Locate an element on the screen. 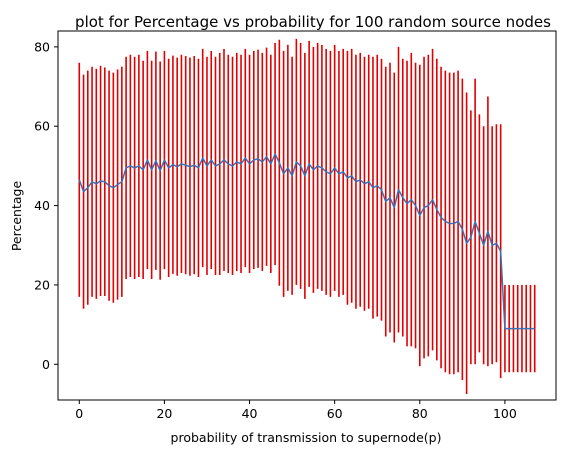  x-tick-label-3: 60 is located at coordinates (335, 413).